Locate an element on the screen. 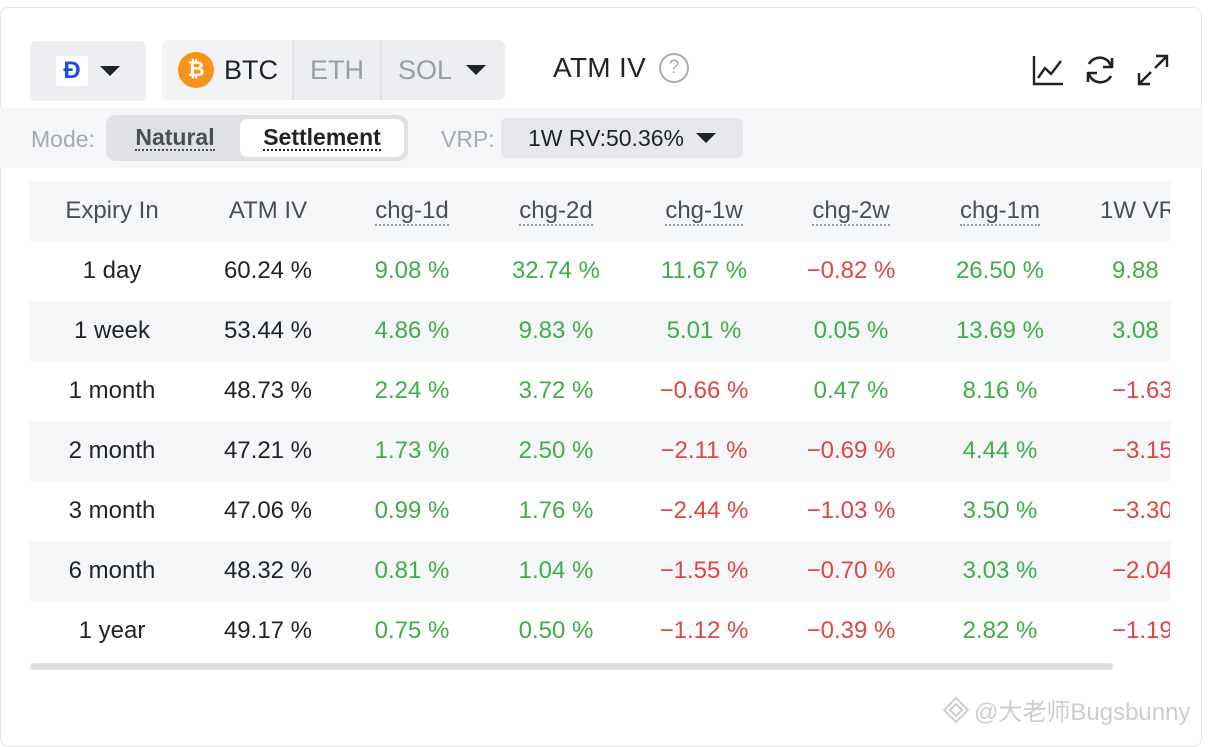 The image size is (1208, 747). page-title: ATM IV is located at coordinates (600, 67).